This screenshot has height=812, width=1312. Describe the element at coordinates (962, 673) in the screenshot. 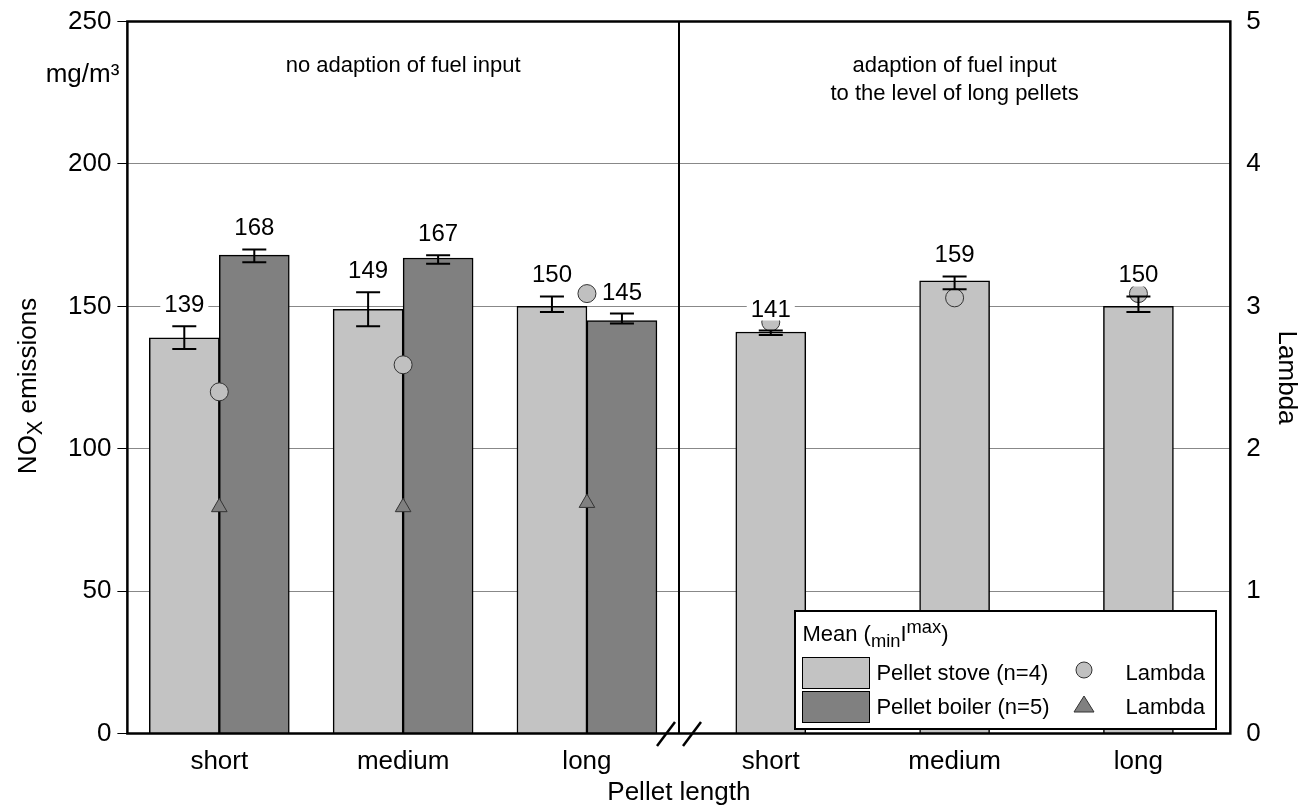

I see `legend-label: Pellet stove (n=4)` at that location.